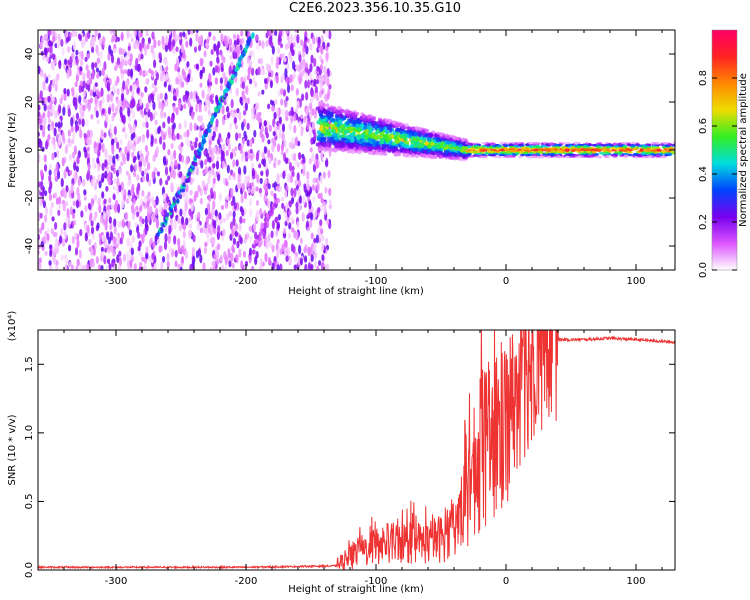 The width and height of the screenshot is (750, 600). Describe the element at coordinates (703, 126) in the screenshot. I see `colorbar-tick-label: 0.6` at that location.